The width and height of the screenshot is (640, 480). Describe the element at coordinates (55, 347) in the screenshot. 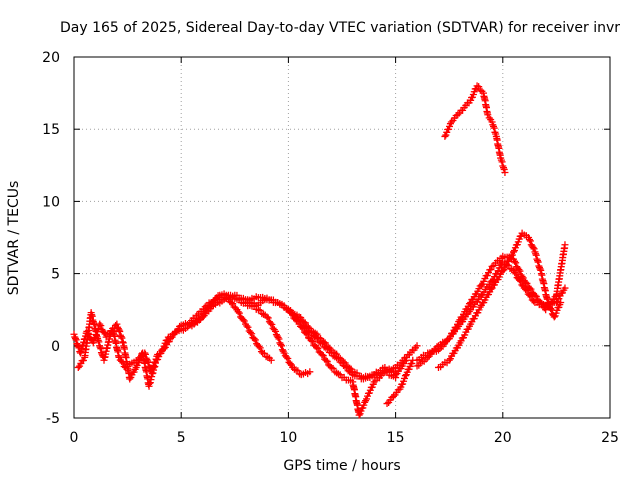

I see `y-tick-label: 0` at that location.